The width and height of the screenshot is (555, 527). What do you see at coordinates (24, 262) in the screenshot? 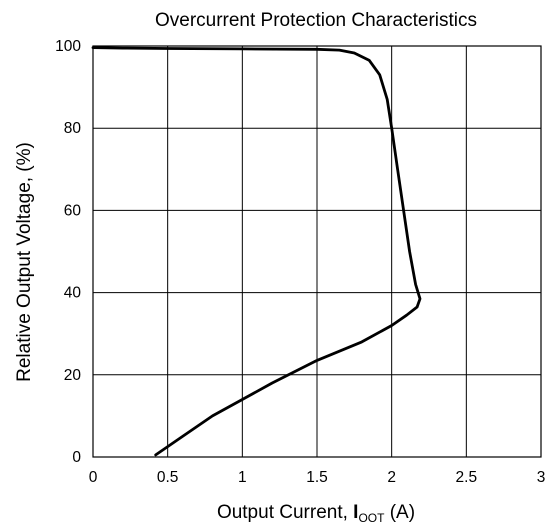
I see `y-axis-label: Relative Output Voltage, (%)` at bounding box center [24, 262].